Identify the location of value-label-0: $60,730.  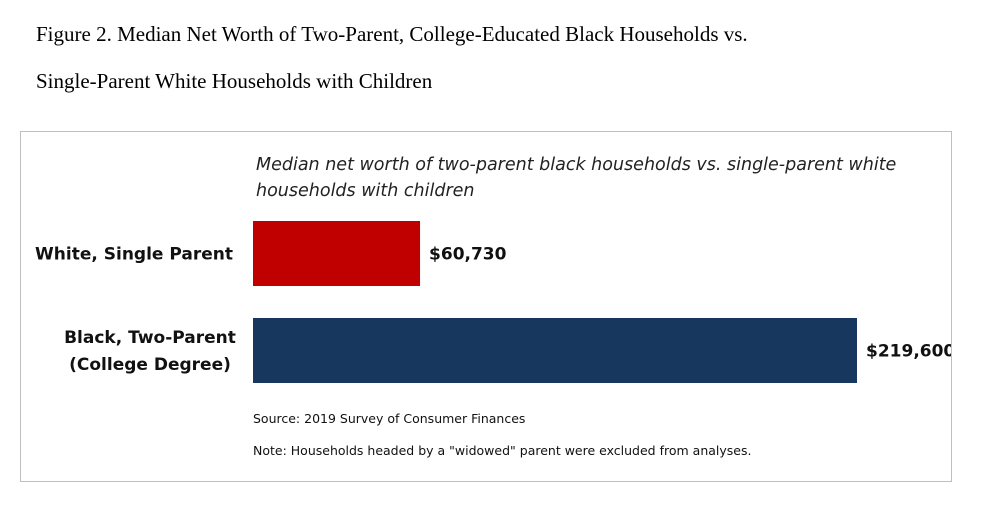
(468, 255).